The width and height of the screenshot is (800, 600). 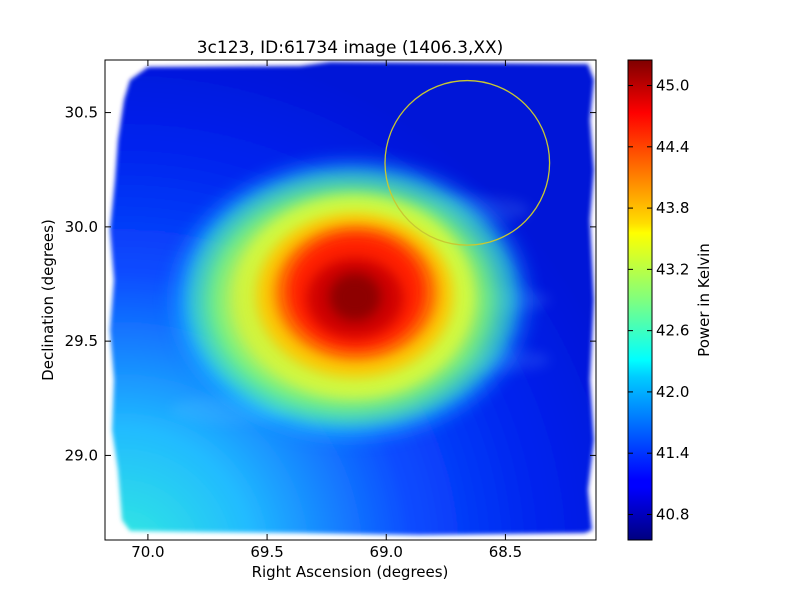 I want to click on colorbar-tick-label: 43.2, so click(x=672, y=269).